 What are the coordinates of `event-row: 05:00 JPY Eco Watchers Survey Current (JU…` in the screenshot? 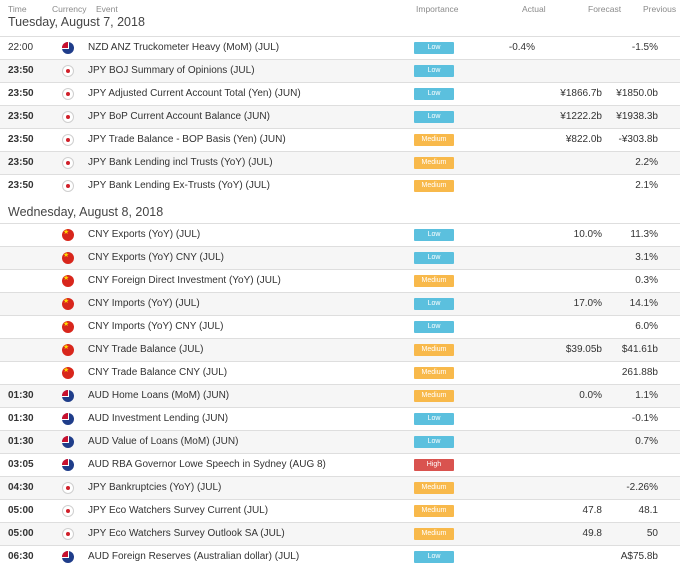 It's located at (340, 510).